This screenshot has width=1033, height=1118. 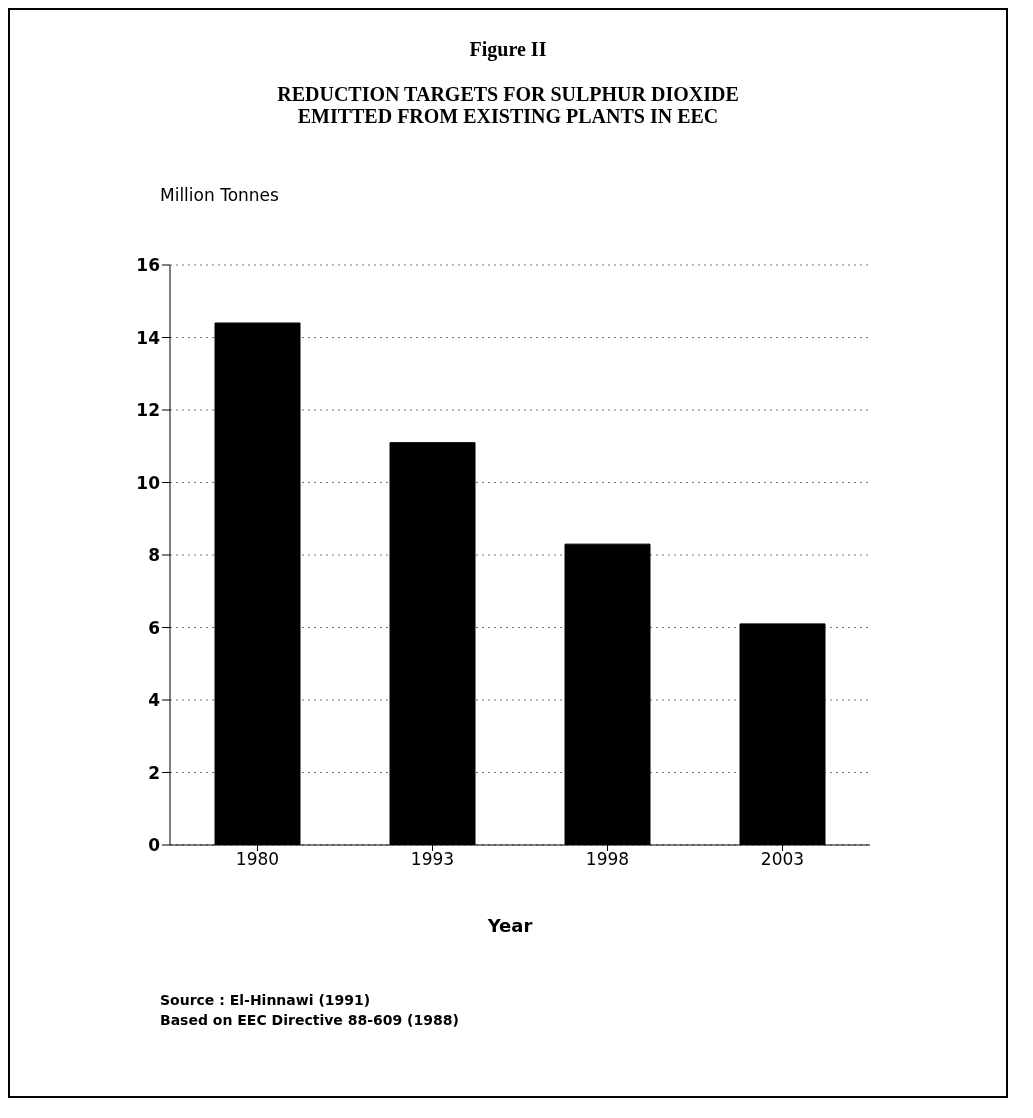 What do you see at coordinates (508, 105) in the screenshot?
I see `chart-subtitle: REDUCTION TARGETS FOR SULPHUR DIOXIDE EMITTED FROM EXISTING PLANTS IN EEC` at bounding box center [508, 105].